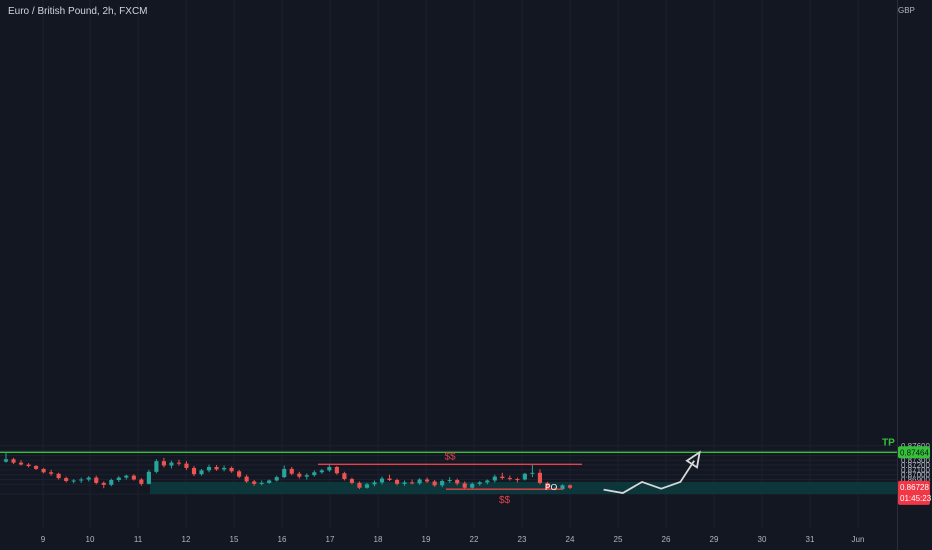 This screenshot has width=932, height=550. What do you see at coordinates (693, 459) in the screenshot?
I see `projection-arrowhead` at bounding box center [693, 459].